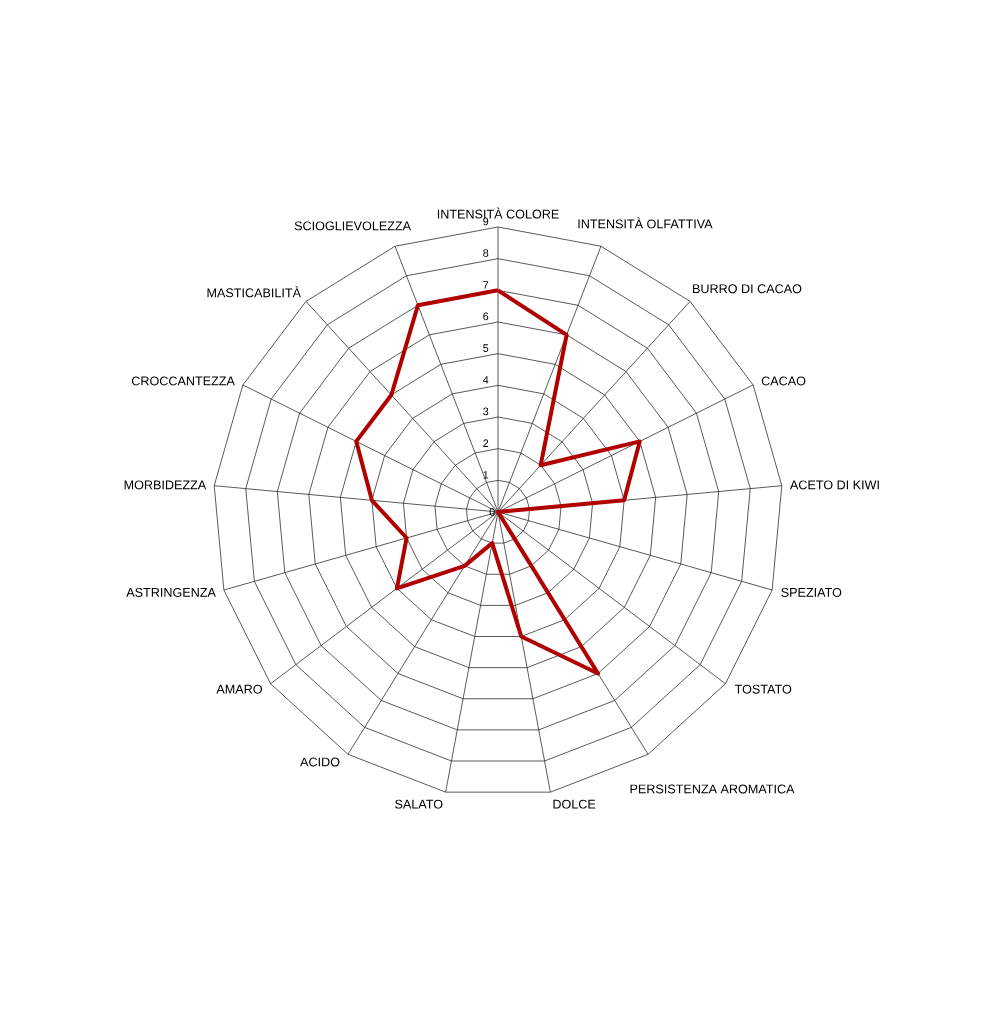 Image resolution: width=995 pixels, height=1024 pixels. What do you see at coordinates (171, 592) in the screenshot?
I see `spoke-label: ASTRINGENZA` at bounding box center [171, 592].